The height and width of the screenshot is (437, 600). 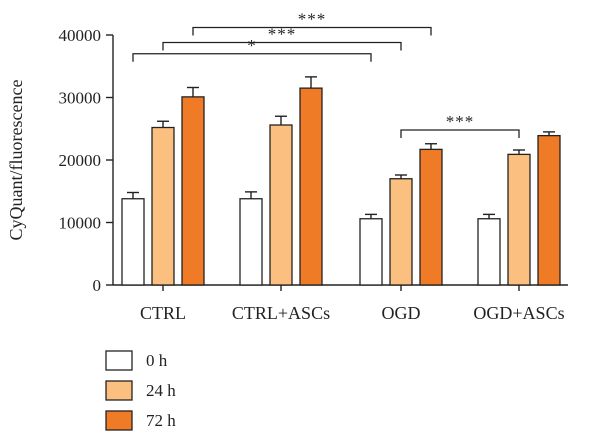 I want to click on y-tick-label: 40000, so click(x=80, y=35).